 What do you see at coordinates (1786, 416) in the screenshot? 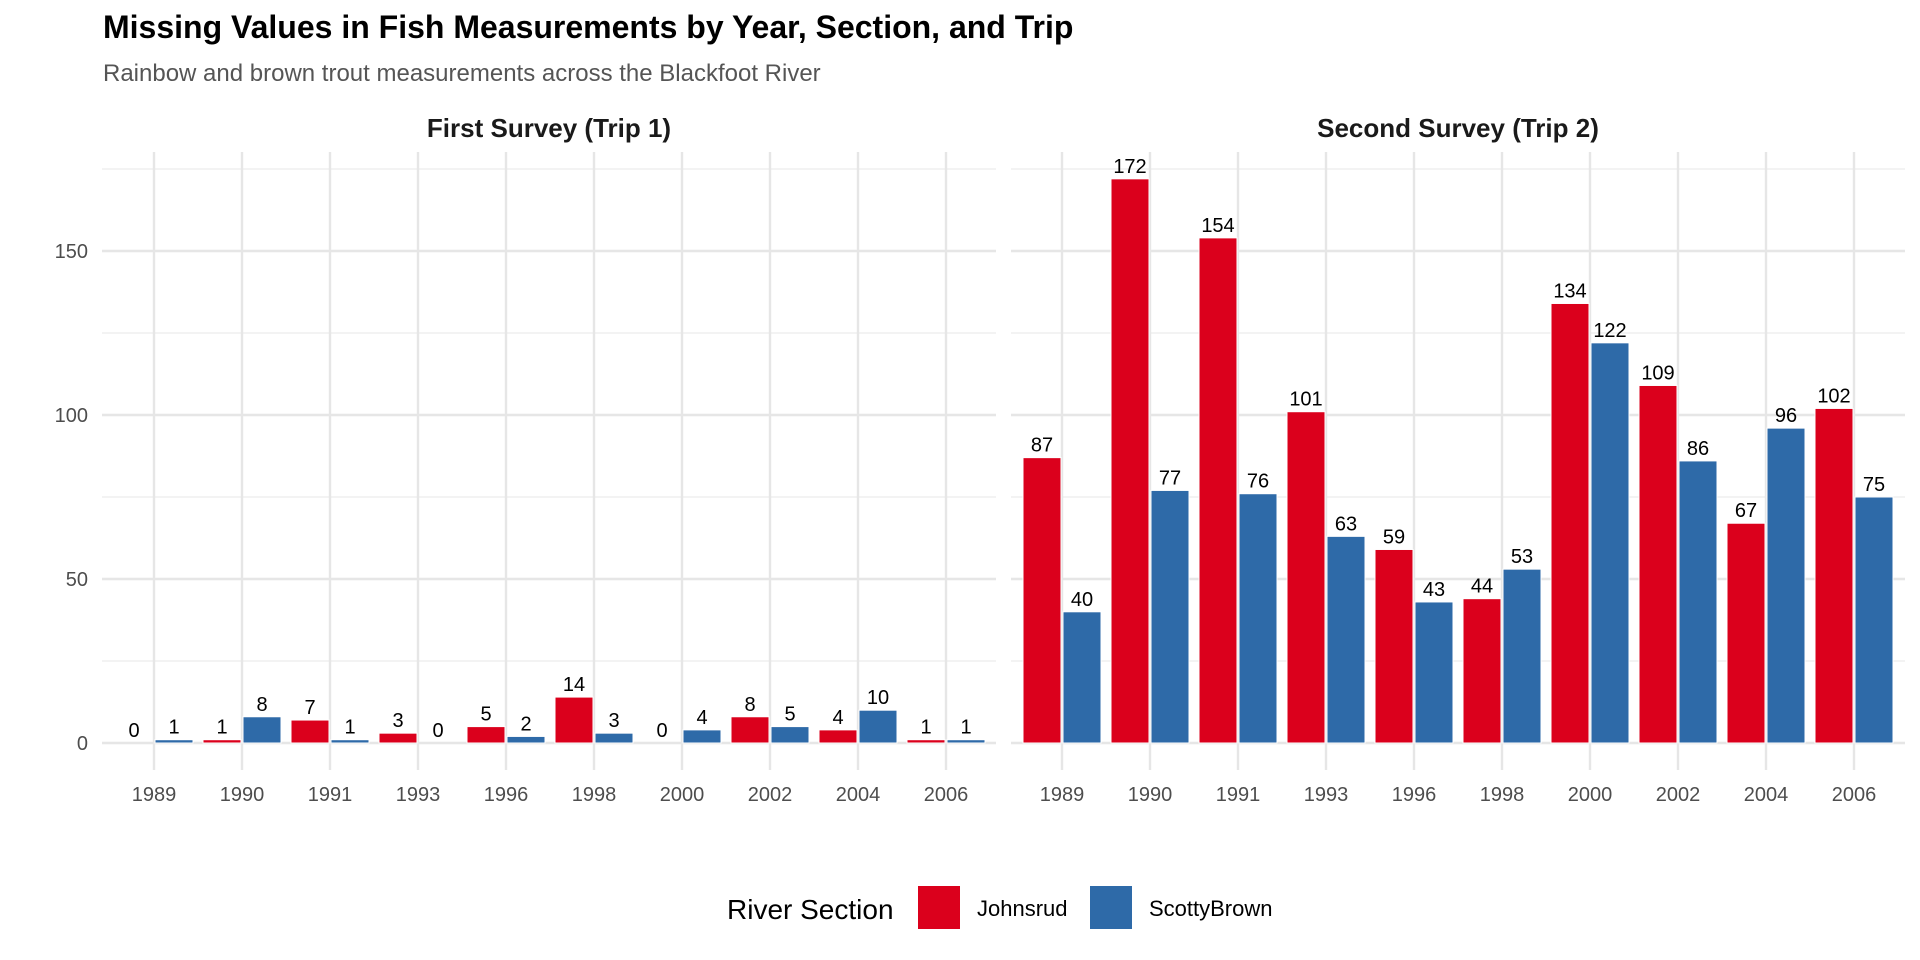
I see `data-label: 96` at bounding box center [1786, 416].